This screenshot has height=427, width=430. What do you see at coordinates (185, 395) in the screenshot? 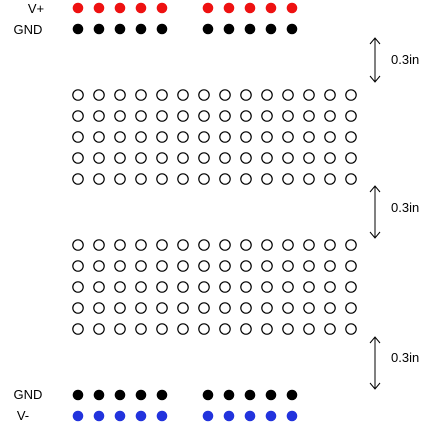
I see `rail-bottom-ground` at bounding box center [185, 395].